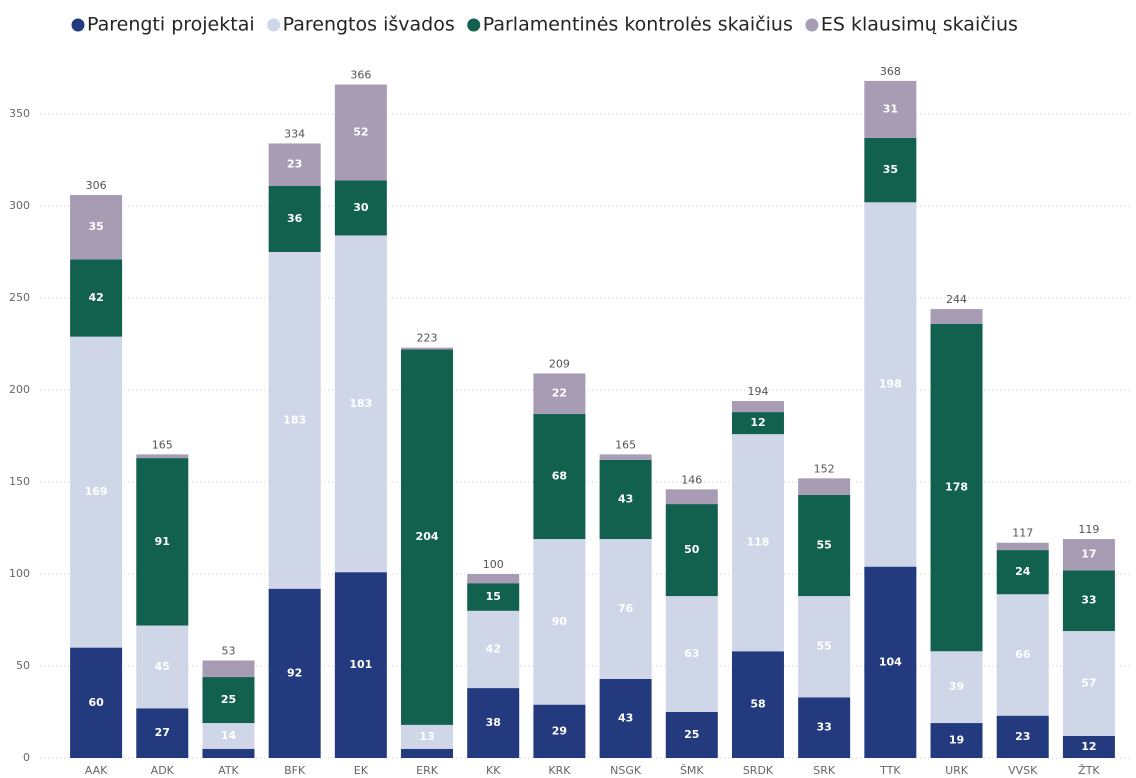 The image size is (1136, 778). What do you see at coordinates (758, 770) in the screenshot?
I see `x-tick-label: SRDK` at bounding box center [758, 770].